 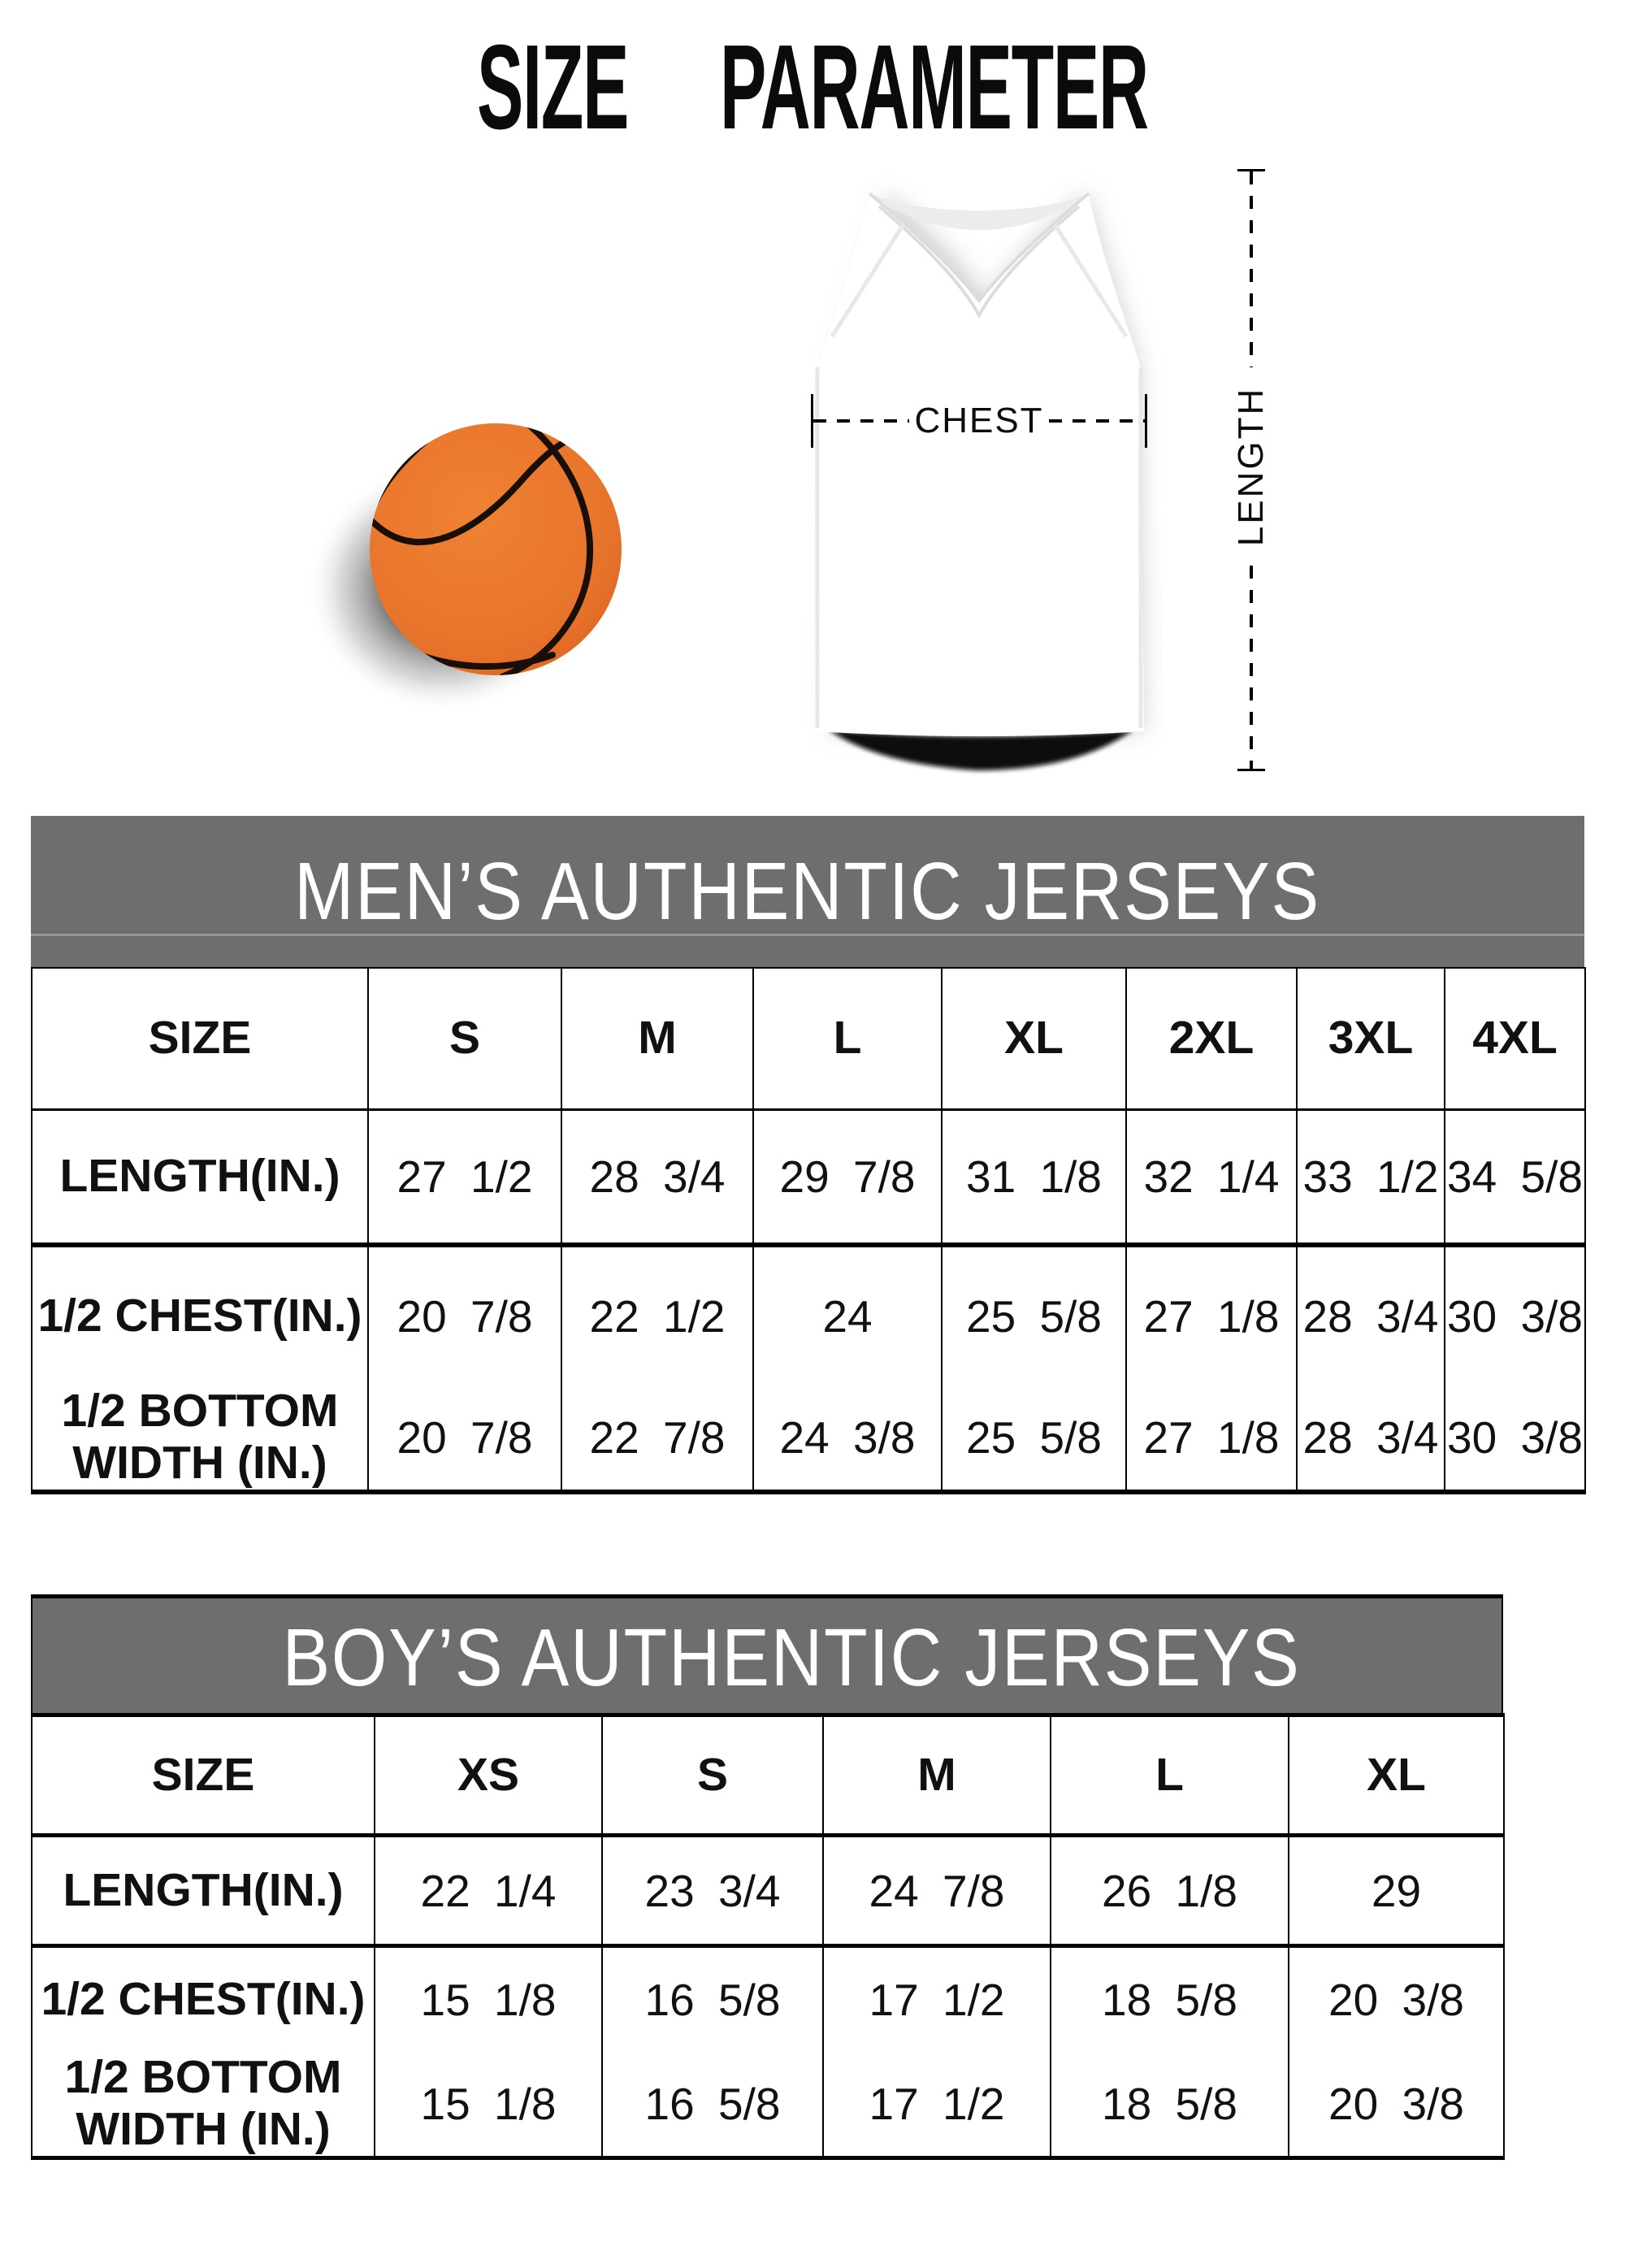 What do you see at coordinates (1096, 421) in the screenshot?
I see `chest-dash-right` at bounding box center [1096, 421].